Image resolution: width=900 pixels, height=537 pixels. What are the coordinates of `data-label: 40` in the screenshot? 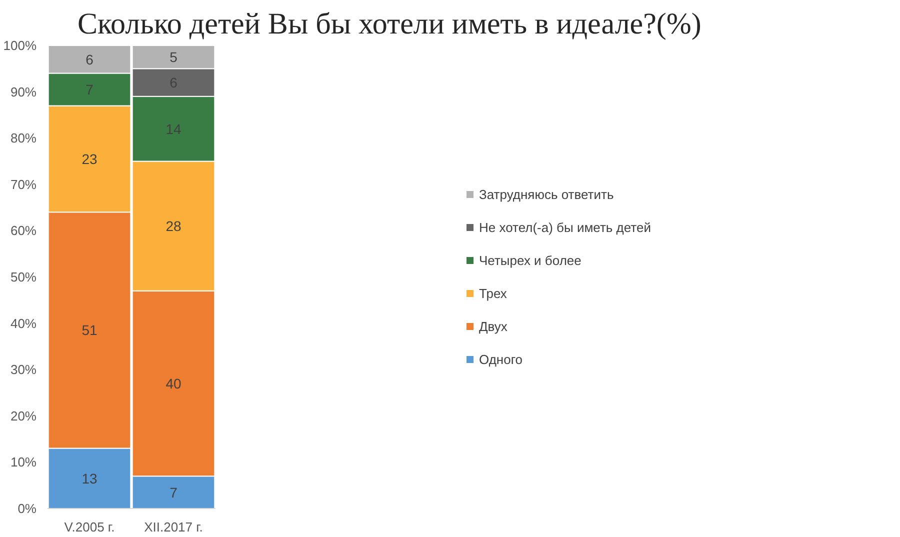 It's located at (174, 383).